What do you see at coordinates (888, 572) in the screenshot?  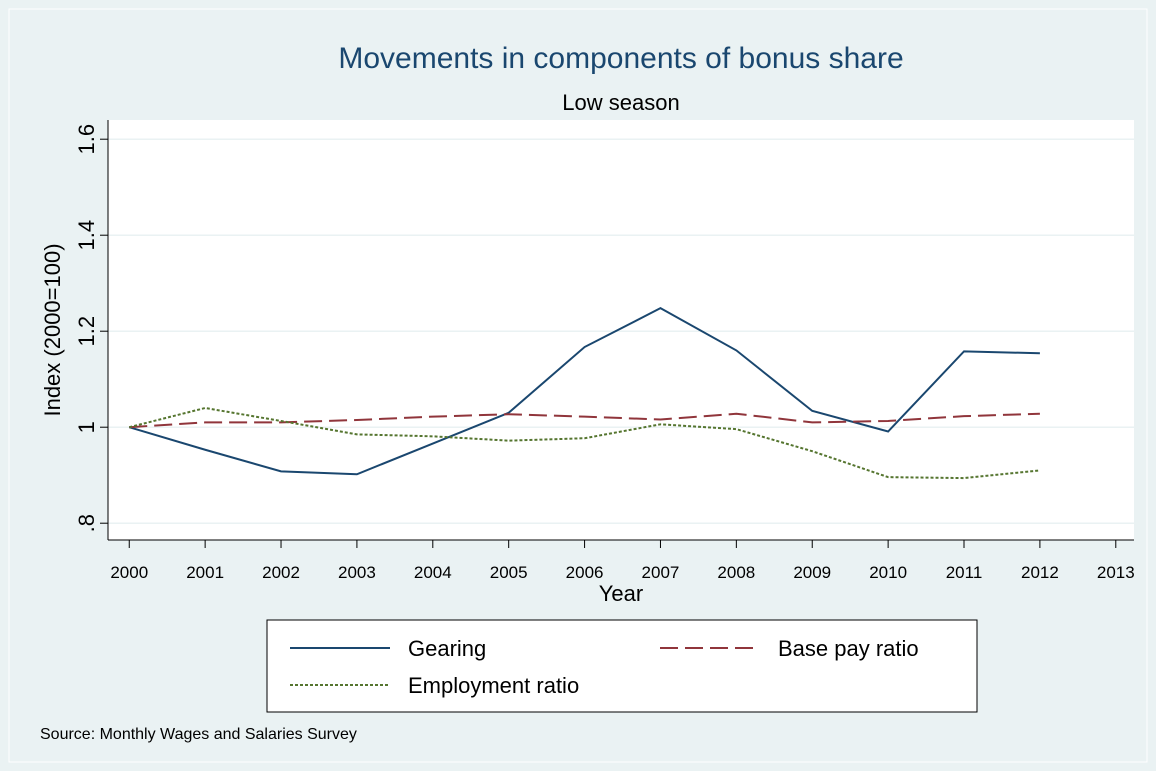 I see `x-tick-label: 2010` at bounding box center [888, 572].